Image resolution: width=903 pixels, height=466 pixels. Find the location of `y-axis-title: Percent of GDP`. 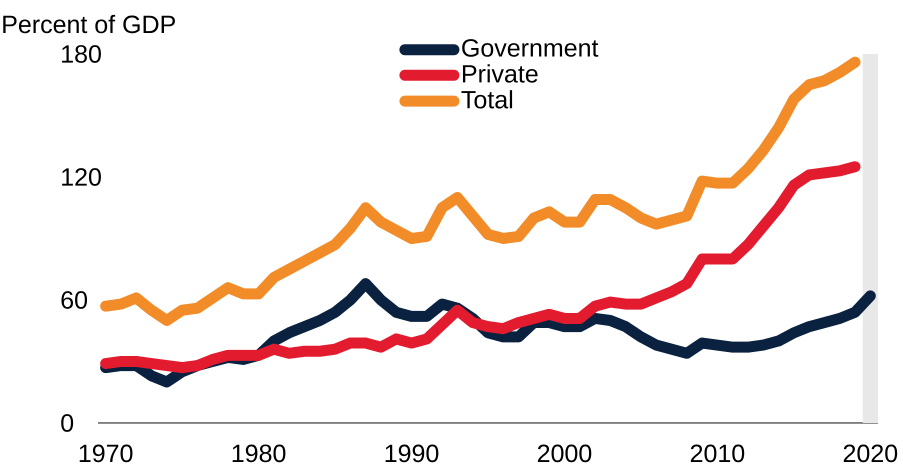

y-axis-title: Percent of GDP is located at coordinates (89, 24).